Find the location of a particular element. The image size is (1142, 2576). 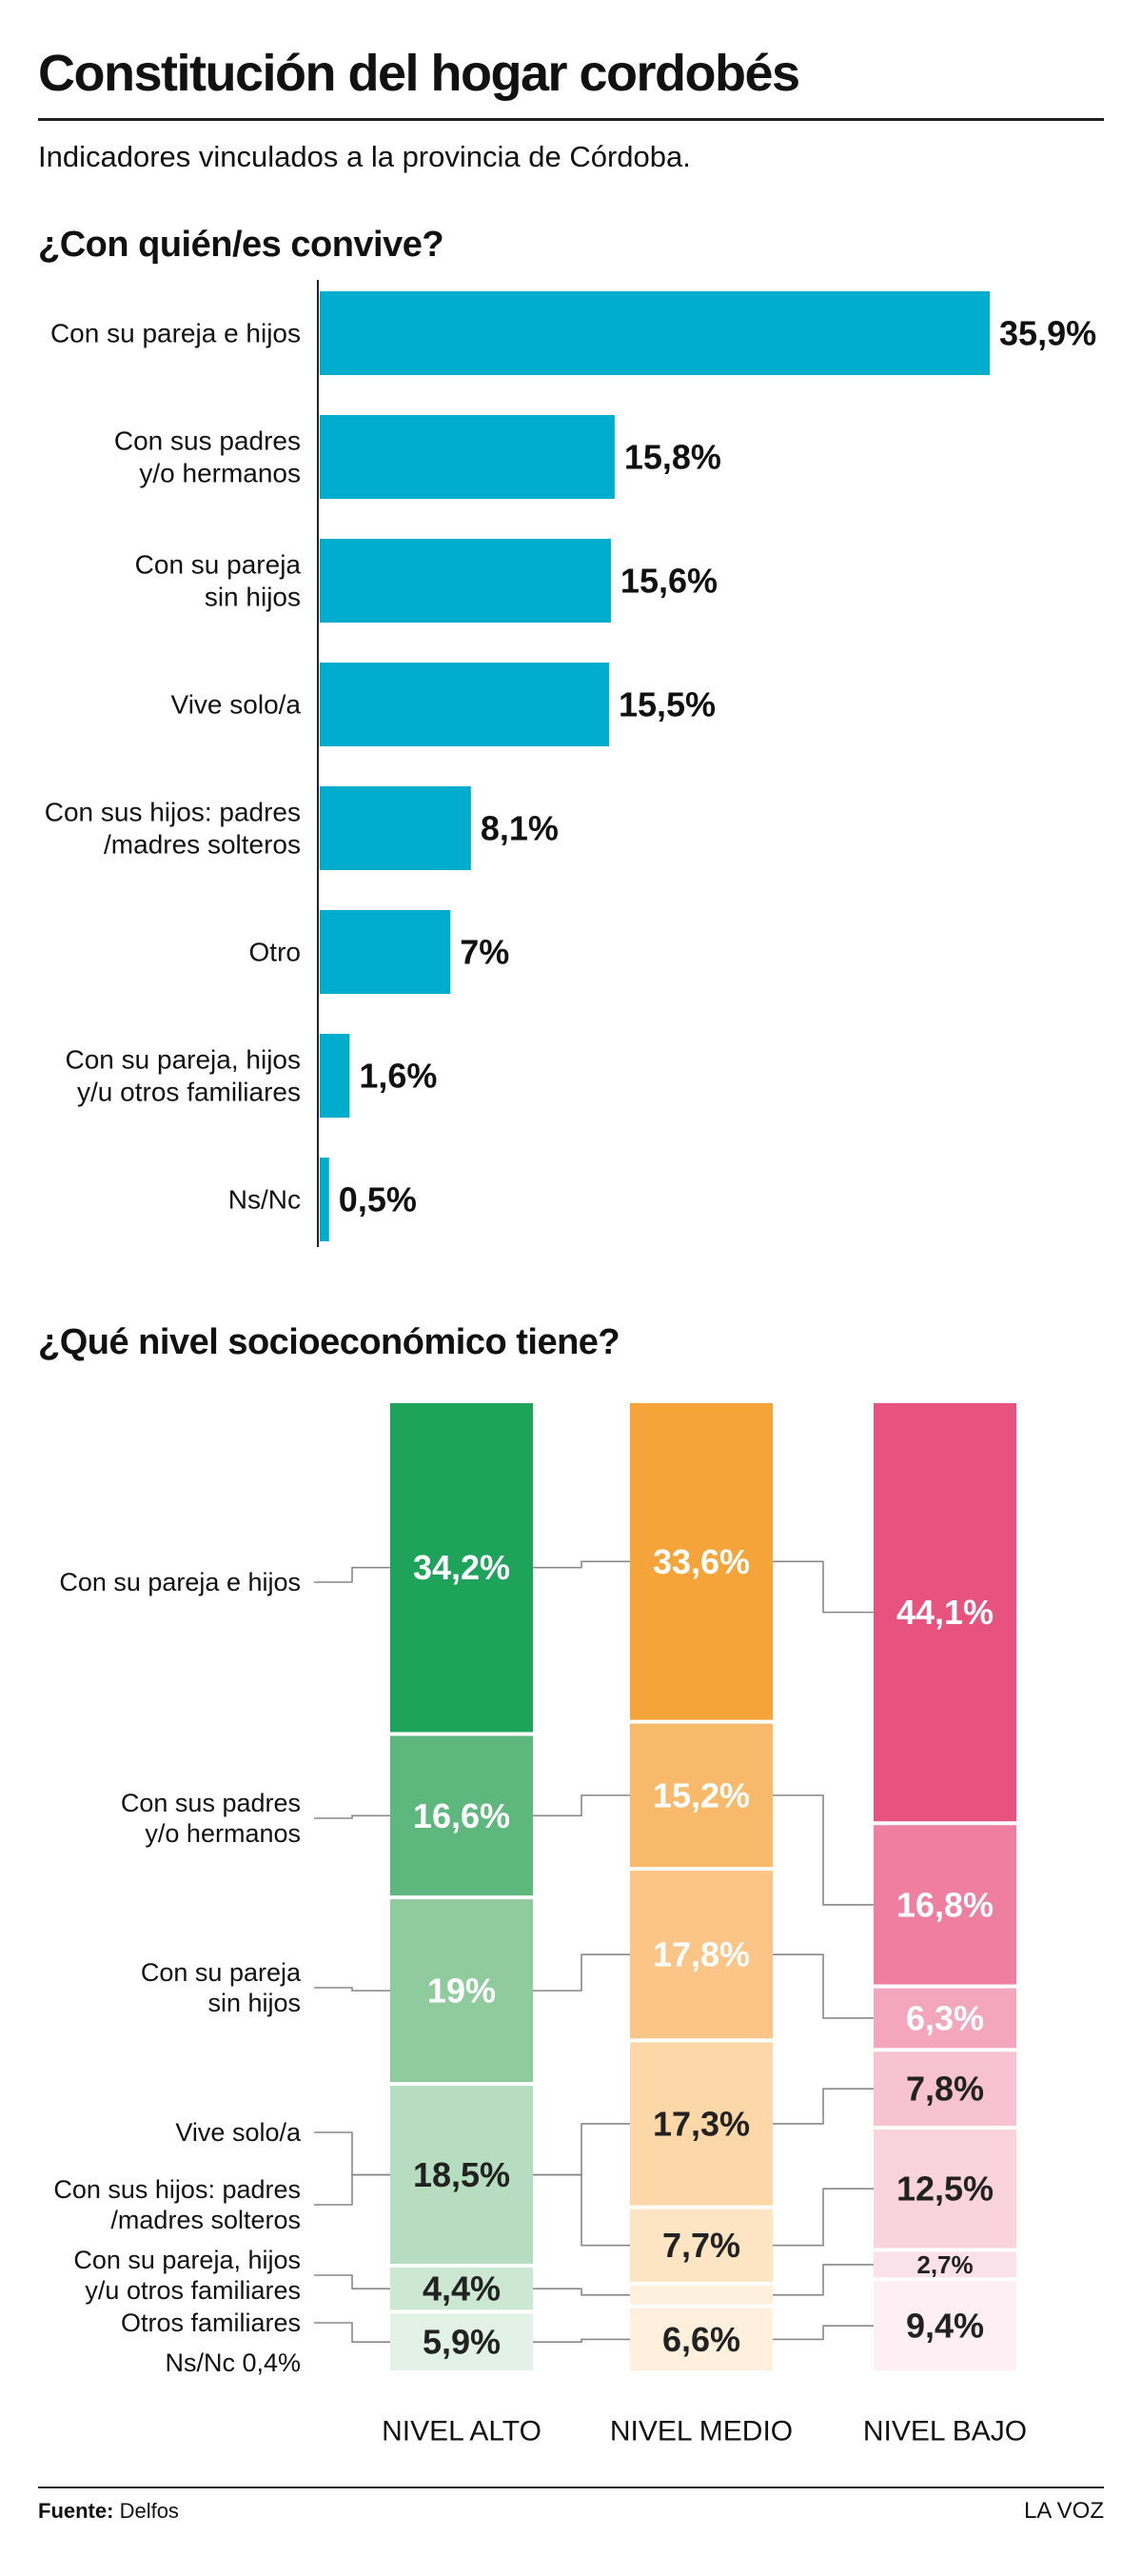

bar-category-label: Vive solo/a is located at coordinates (236, 705).